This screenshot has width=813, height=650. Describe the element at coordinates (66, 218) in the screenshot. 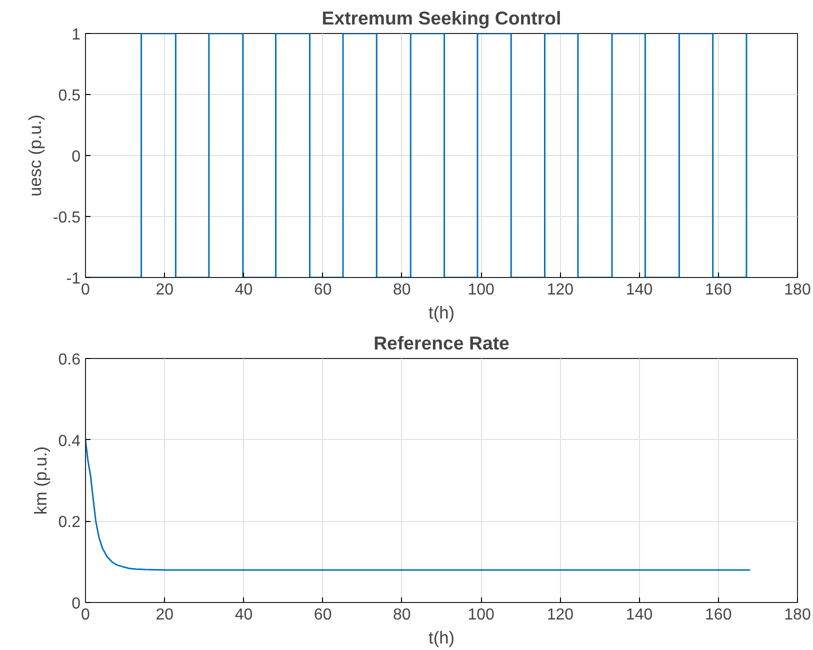

I see `y-tick-label: -0.5` at that location.